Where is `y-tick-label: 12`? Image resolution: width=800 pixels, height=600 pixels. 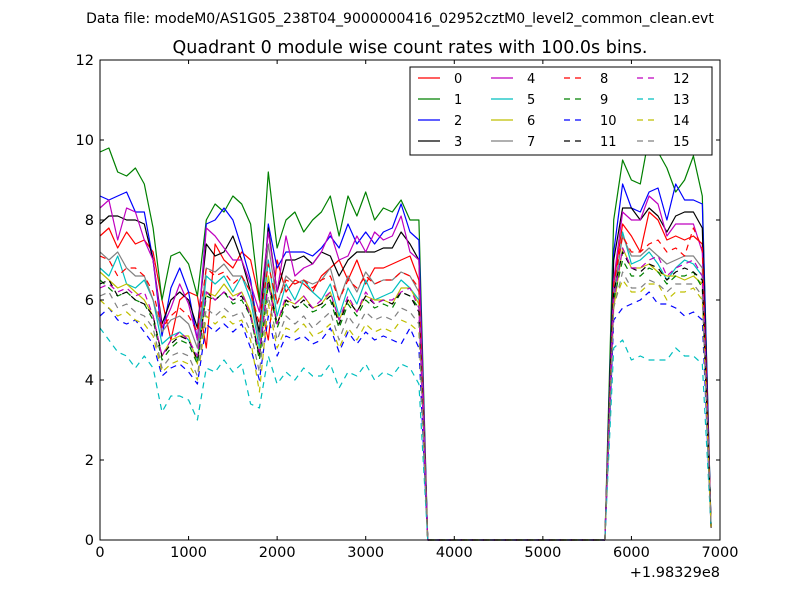 y-tick-label: 12 is located at coordinates (85, 61).